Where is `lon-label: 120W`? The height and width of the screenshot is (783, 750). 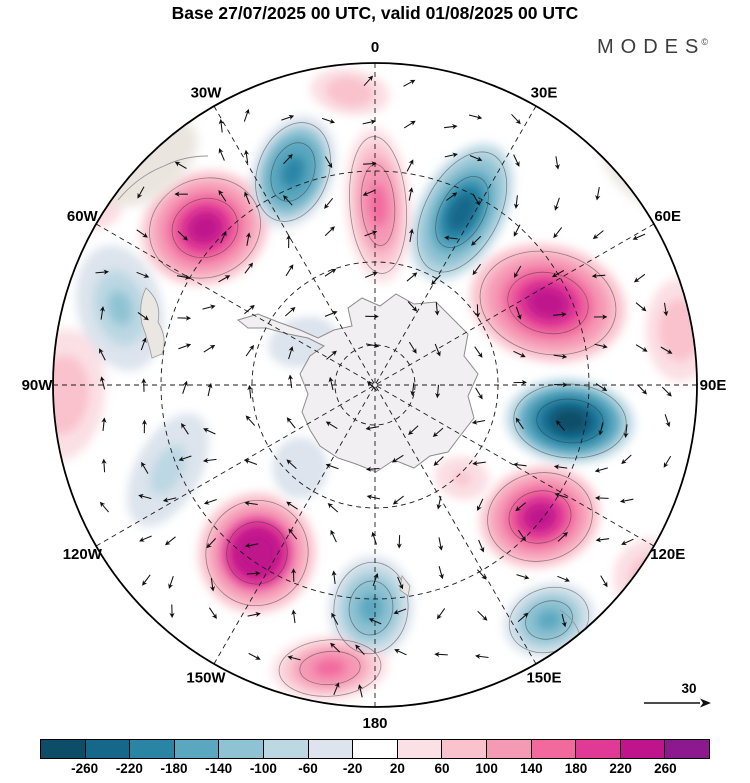 lon-label: 120W is located at coordinates (83, 554).